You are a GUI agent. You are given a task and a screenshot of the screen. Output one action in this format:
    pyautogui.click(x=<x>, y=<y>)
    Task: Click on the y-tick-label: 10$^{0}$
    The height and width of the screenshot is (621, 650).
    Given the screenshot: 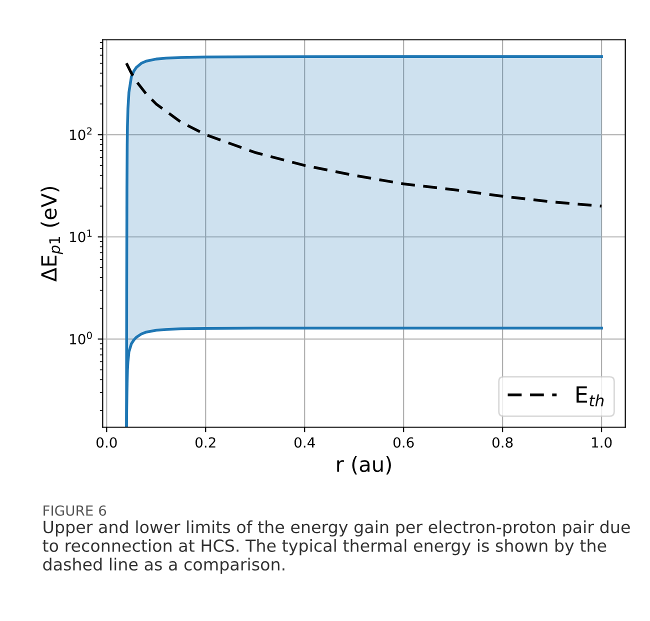 What is the action you would take?
    pyautogui.click(x=81, y=338)
    